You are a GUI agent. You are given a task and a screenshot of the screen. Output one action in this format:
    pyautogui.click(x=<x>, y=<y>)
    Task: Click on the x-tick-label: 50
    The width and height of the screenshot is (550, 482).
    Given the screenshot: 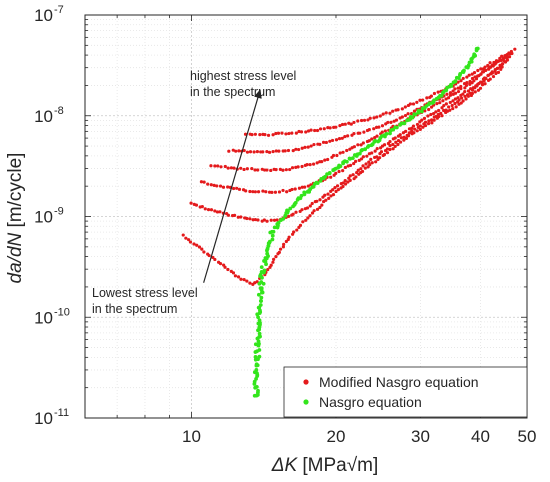 What is the action you would take?
    pyautogui.click(x=527, y=436)
    